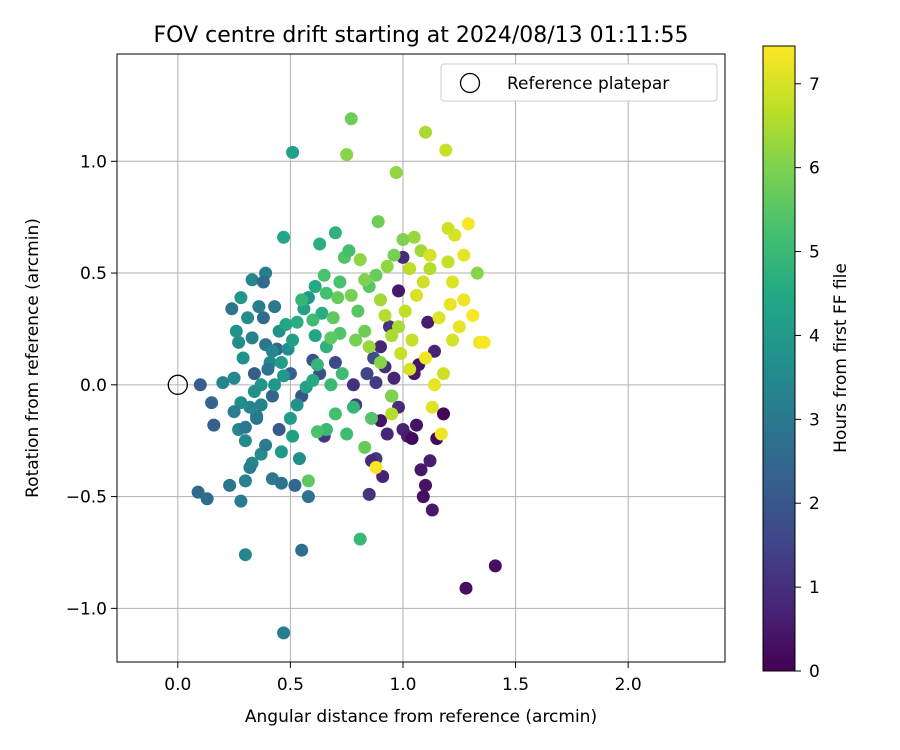 Image resolution: width=900 pixels, height=750 pixels. What do you see at coordinates (814, 336) in the screenshot?
I see `colorbar-tick-label: 4` at bounding box center [814, 336].